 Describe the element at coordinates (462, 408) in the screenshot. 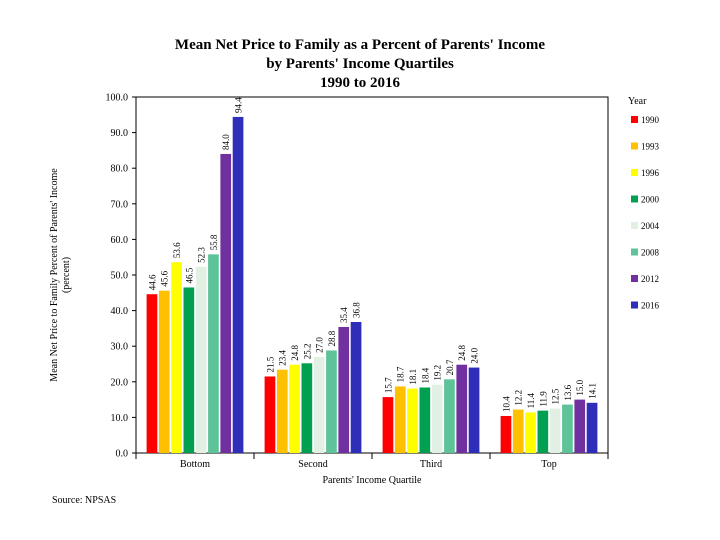

I see `bar-2012-third` at that location.